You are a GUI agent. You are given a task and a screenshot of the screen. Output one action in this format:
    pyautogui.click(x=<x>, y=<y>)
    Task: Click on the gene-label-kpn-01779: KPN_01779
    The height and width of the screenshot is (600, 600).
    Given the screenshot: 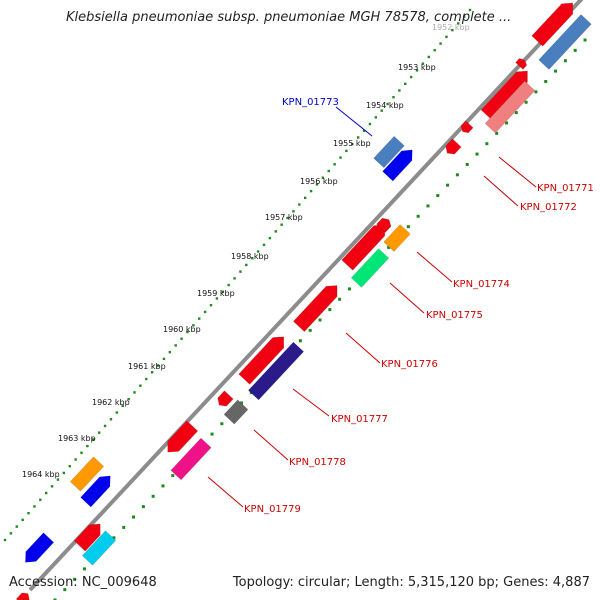 What is the action you would take?
    pyautogui.click(x=272, y=509)
    